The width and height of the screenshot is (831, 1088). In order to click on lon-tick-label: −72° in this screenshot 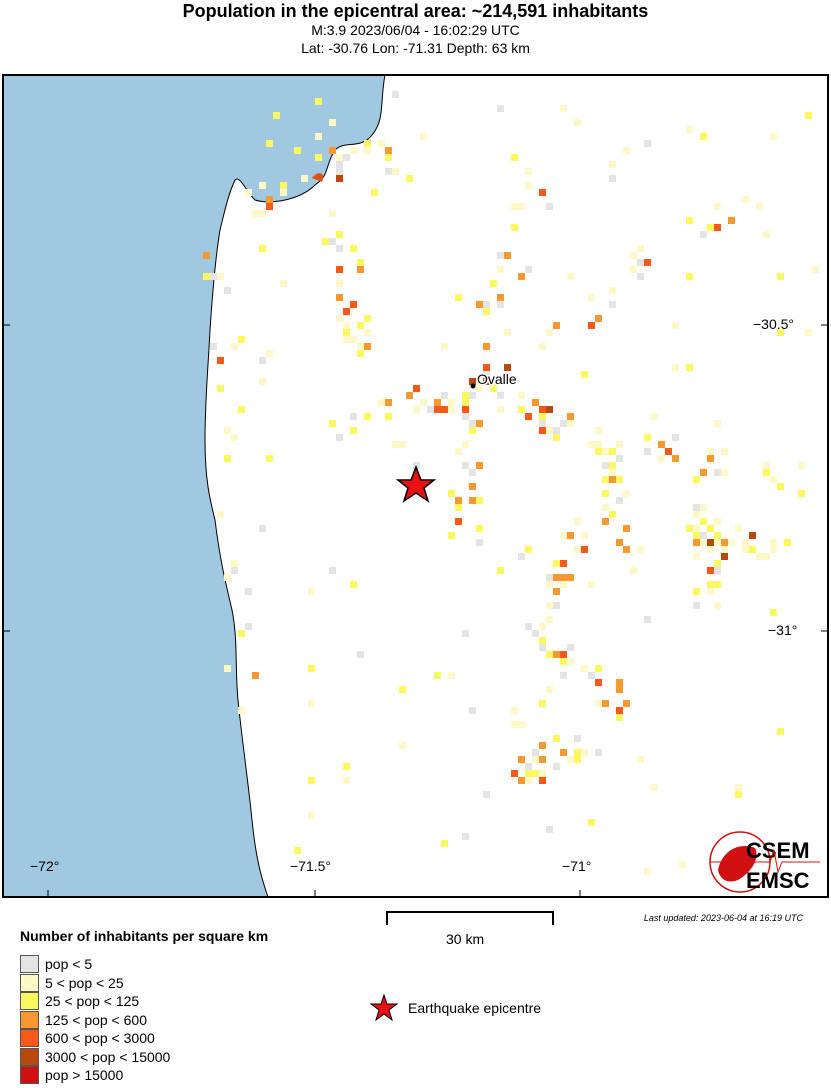, I will do `click(45, 866)`.